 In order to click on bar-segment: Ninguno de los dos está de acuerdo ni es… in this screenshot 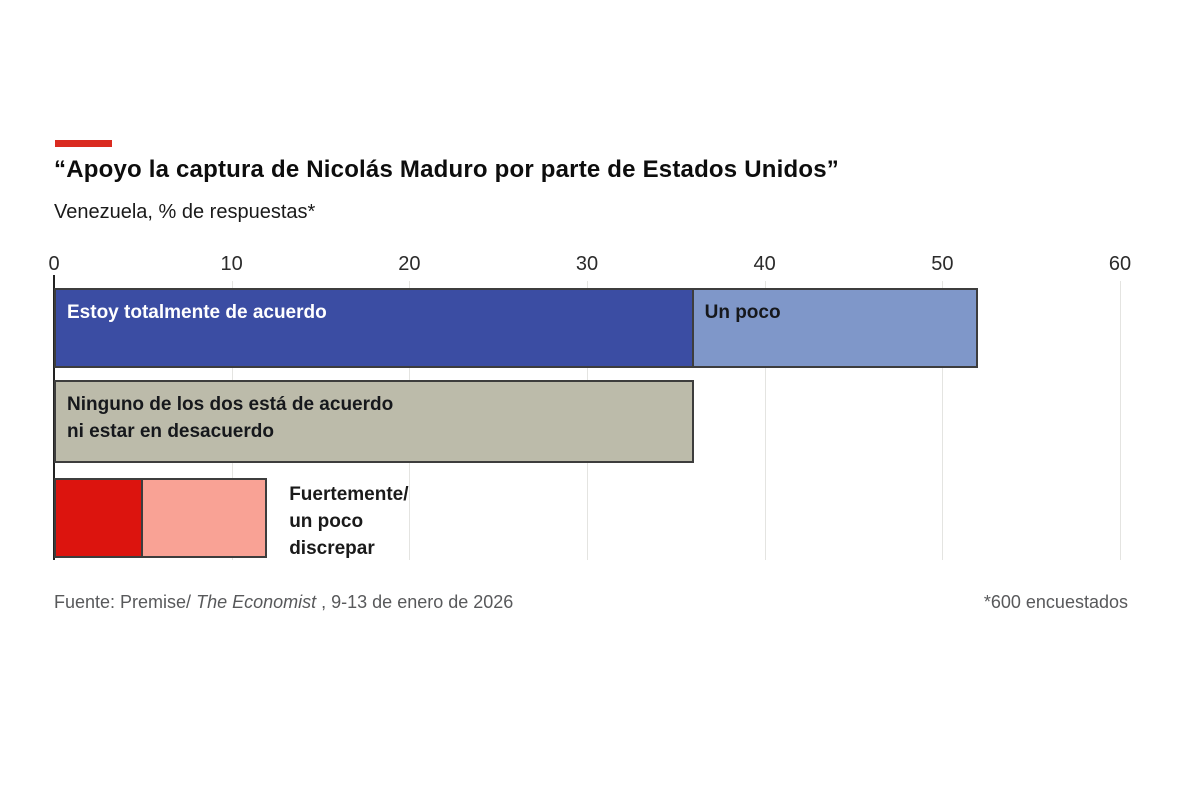, I will do `click(374, 421)`.